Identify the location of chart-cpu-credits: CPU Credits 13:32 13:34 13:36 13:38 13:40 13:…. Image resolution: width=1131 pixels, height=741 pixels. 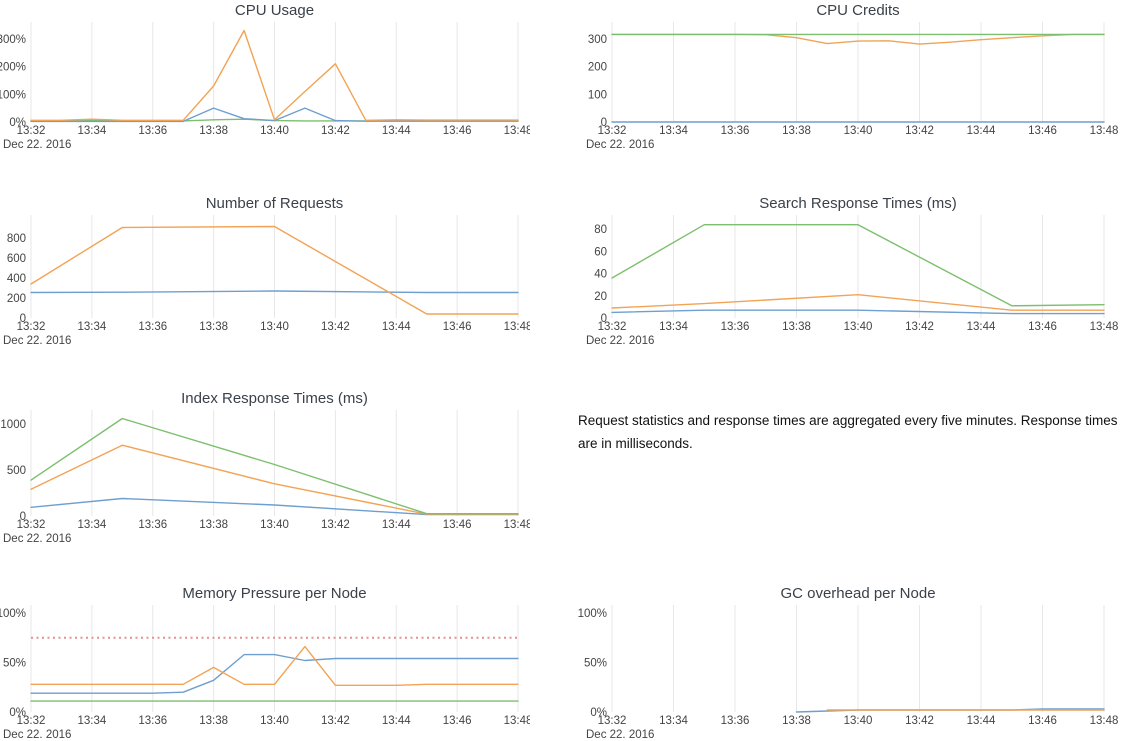
(848, 87).